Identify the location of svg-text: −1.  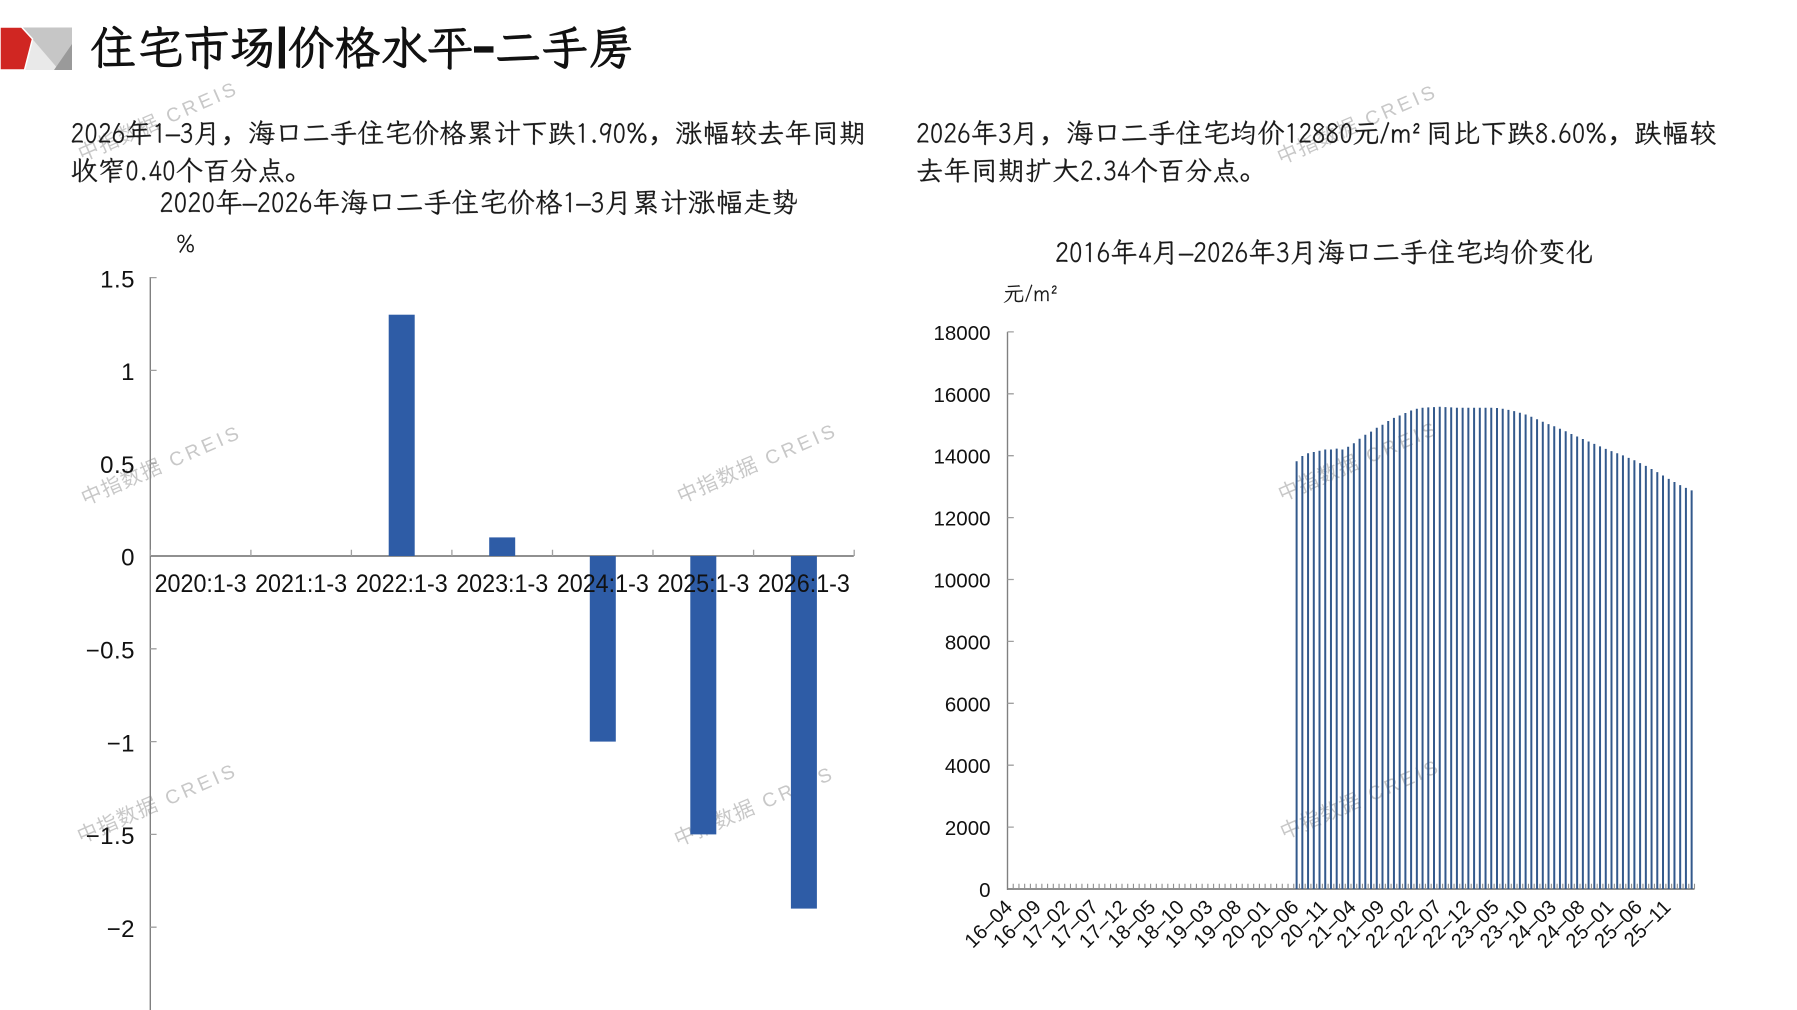
(121, 743).